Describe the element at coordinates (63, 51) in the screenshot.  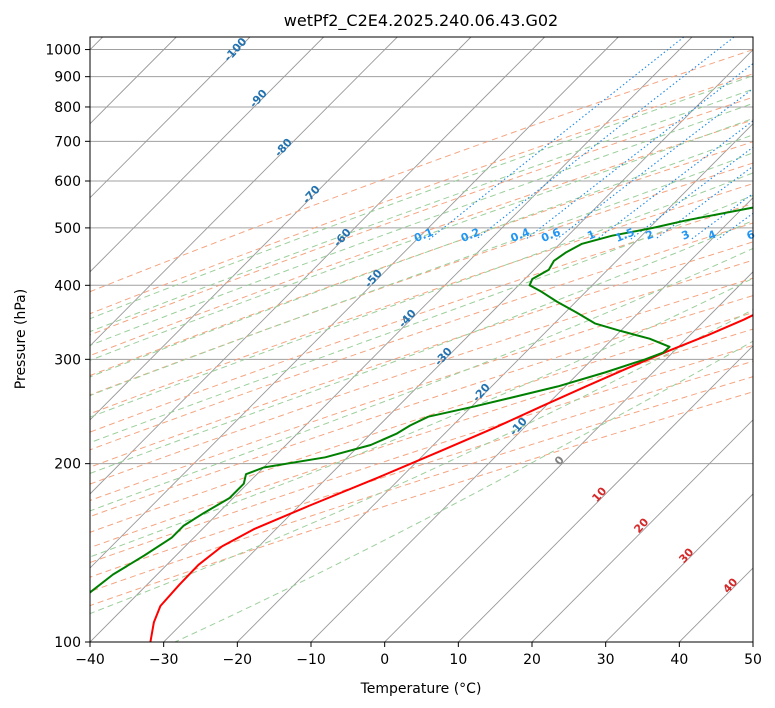
I see `y-tick-label: 1000` at that location.